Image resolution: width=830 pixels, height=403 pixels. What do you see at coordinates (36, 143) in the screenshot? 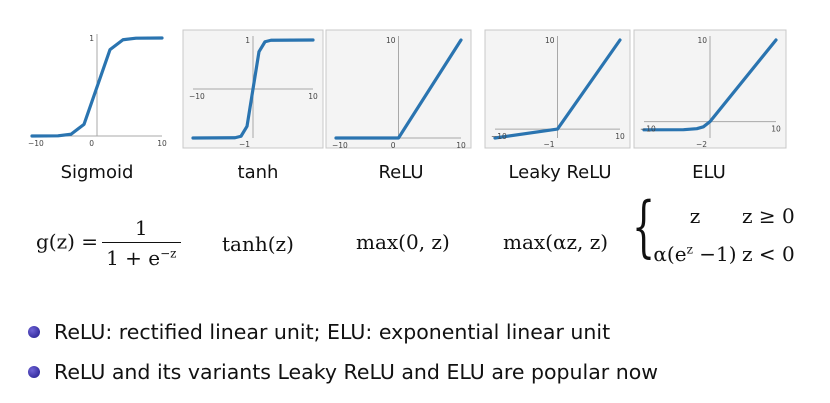
I see `sigmoid-x-tick-label: −10` at bounding box center [36, 143].